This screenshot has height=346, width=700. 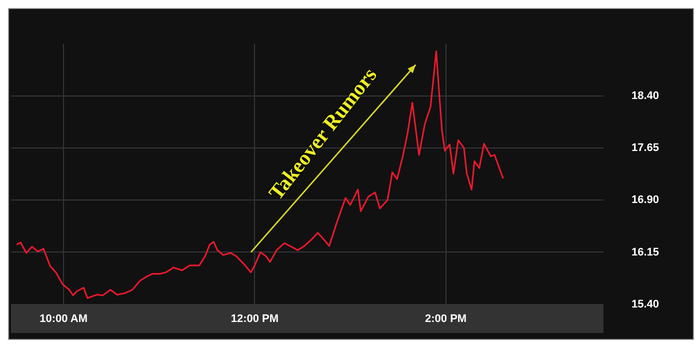 What do you see at coordinates (645, 148) in the screenshot?
I see `y-tick-label: 17.65` at bounding box center [645, 148].